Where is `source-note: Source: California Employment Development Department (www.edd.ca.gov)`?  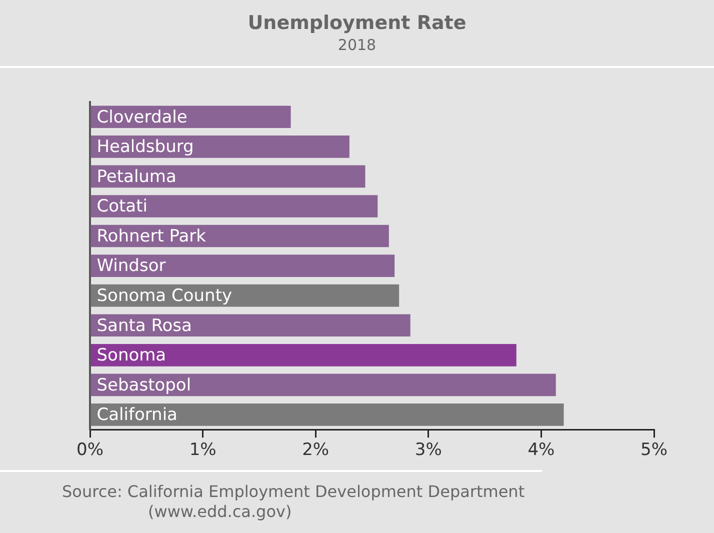
source-note: Source: California Employment Development Department (www.edd.ca.gov) is located at coordinates (294, 502).